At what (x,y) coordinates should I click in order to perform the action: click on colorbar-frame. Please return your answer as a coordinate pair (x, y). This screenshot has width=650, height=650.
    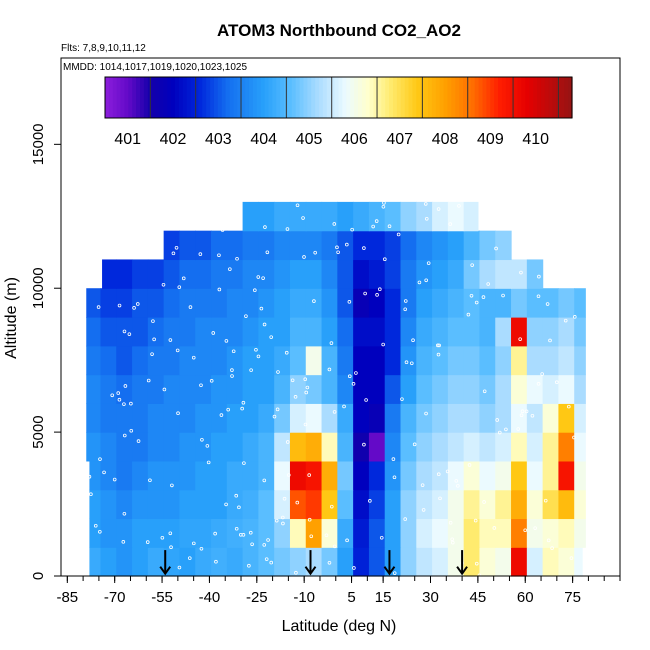
    Looking at the image, I should click on (338, 97).